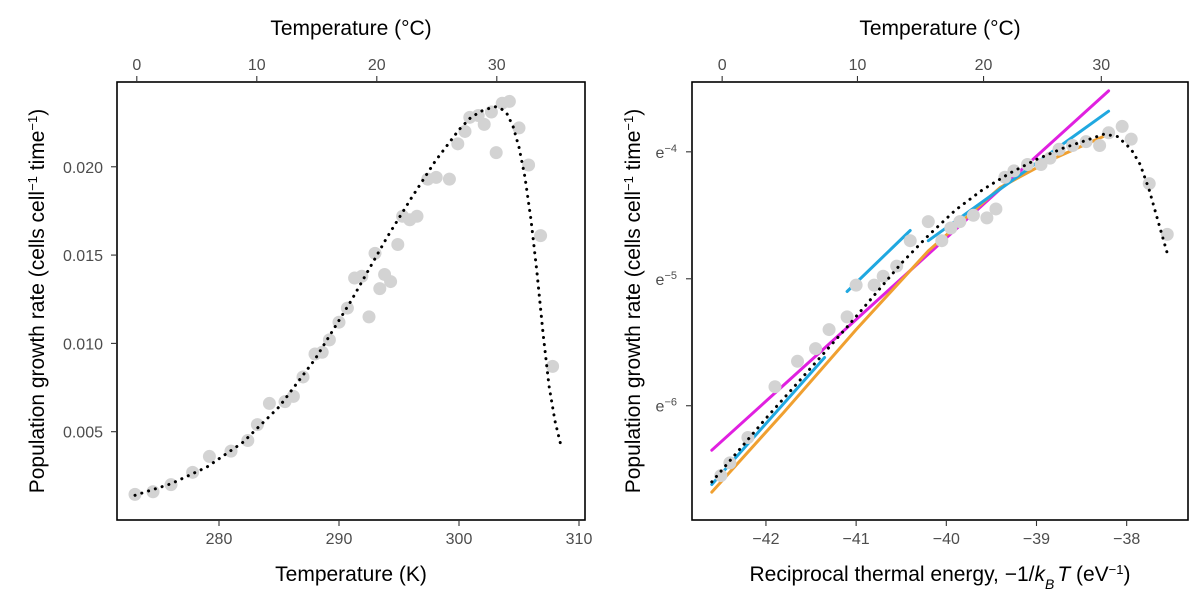 Image resolution: width=1200 pixels, height=600 pixels. Describe the element at coordinates (1101, 65) in the screenshot. I see `right-top-tick-label: 30` at that location.